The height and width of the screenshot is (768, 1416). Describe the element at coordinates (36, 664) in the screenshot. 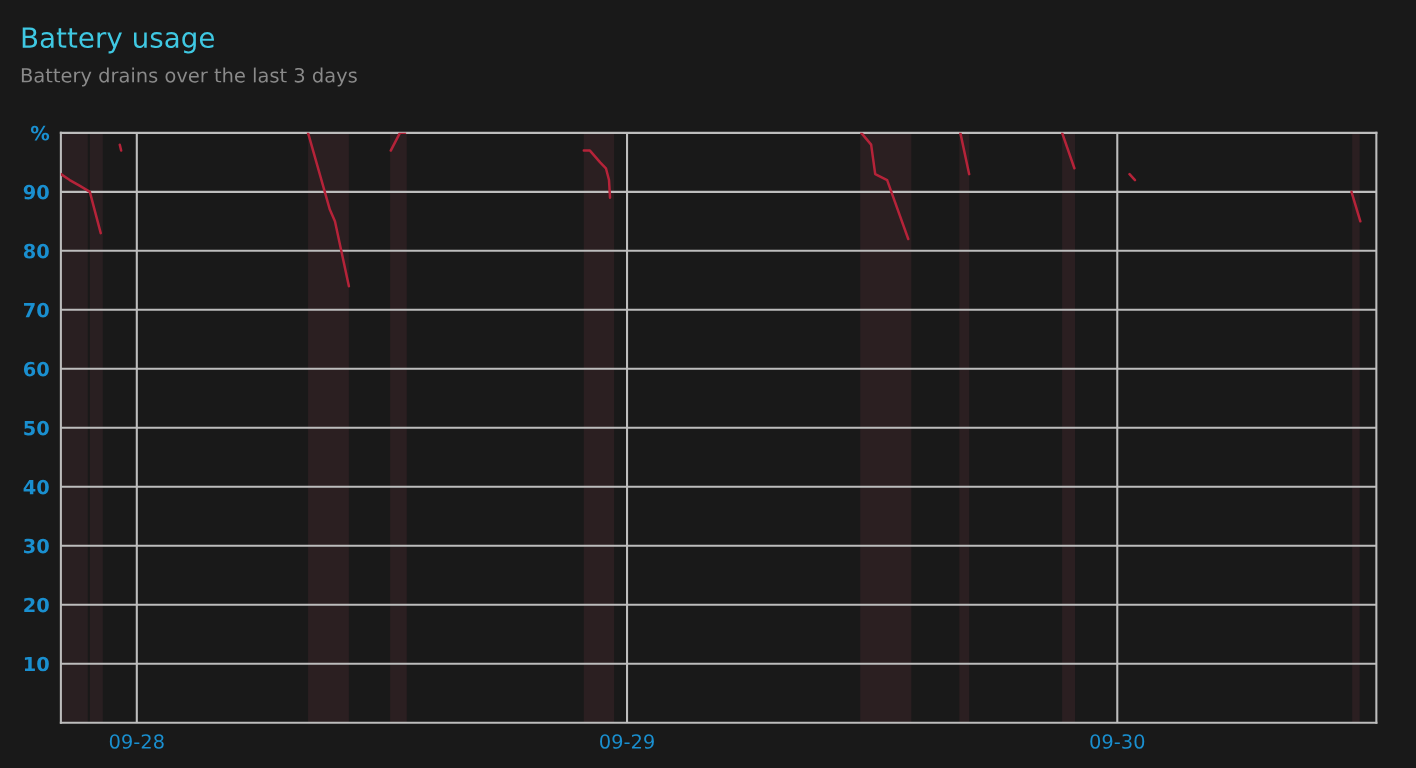

I see `y-tick-label: 10` at that location.